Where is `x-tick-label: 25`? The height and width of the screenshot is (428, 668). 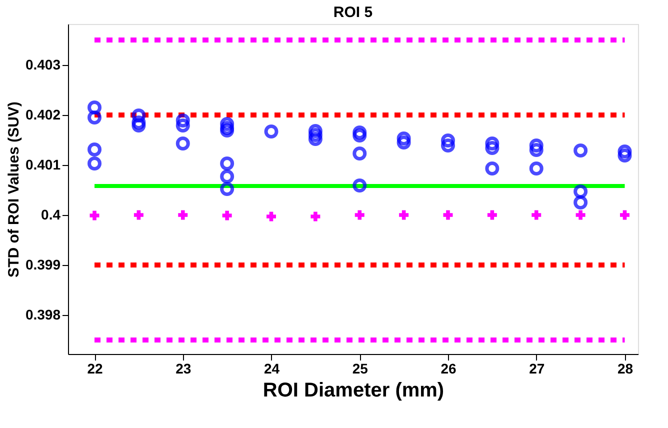 x-tick-label: 25 is located at coordinates (360, 368).